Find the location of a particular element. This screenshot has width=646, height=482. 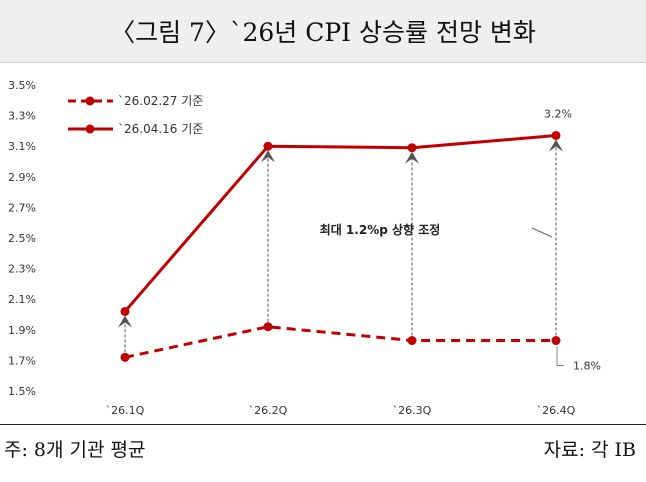

x-tick-label: `26.4Q is located at coordinates (556, 410).